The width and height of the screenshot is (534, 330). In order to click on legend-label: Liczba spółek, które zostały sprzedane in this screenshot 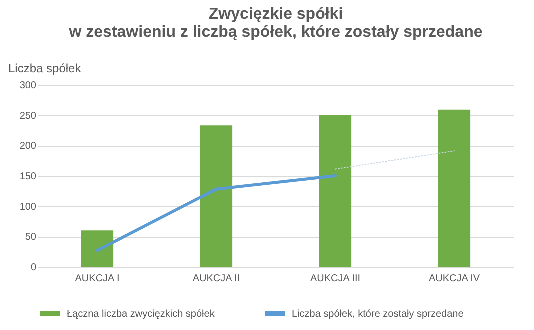, I will do `click(378, 314)`.